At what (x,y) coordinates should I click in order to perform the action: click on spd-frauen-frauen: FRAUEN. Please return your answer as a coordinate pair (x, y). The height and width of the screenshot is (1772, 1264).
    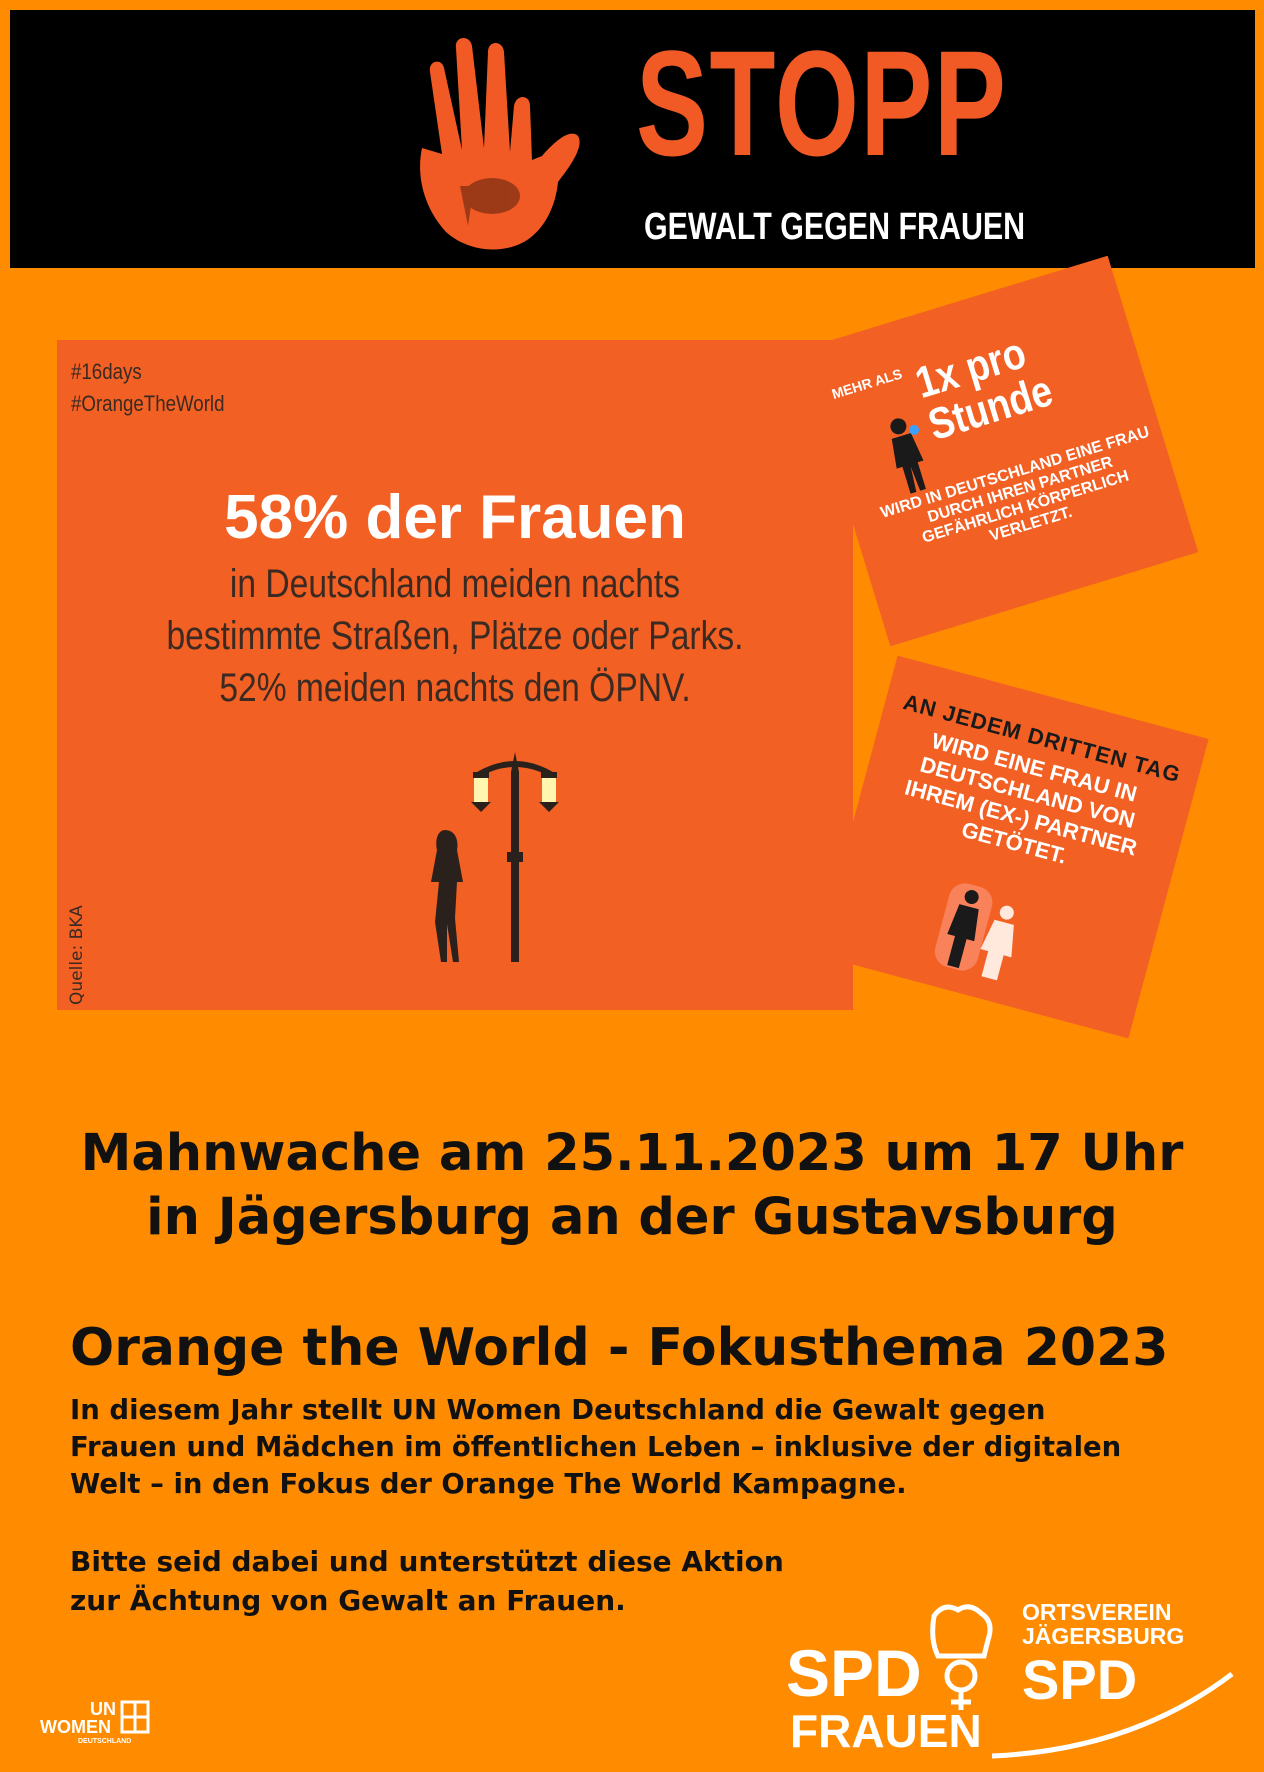
    Looking at the image, I should click on (886, 1731).